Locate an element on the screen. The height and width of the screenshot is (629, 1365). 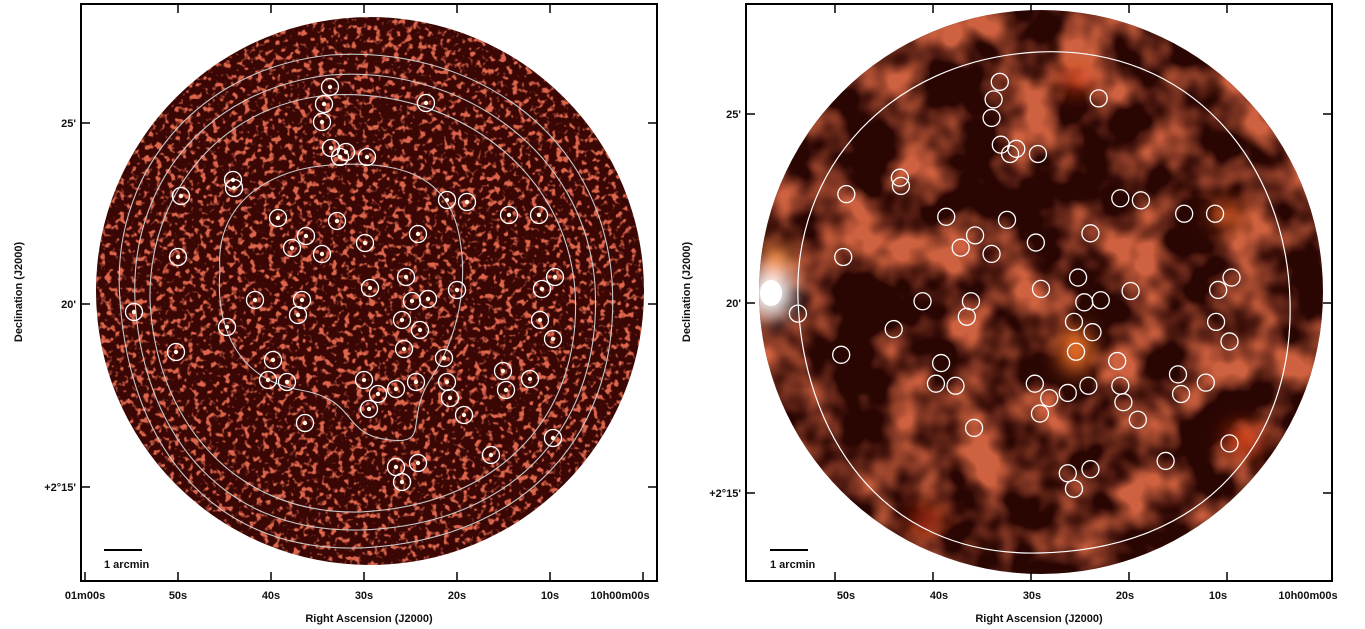
right-xtick-5: 10h00m00s is located at coordinates (1307, 596).